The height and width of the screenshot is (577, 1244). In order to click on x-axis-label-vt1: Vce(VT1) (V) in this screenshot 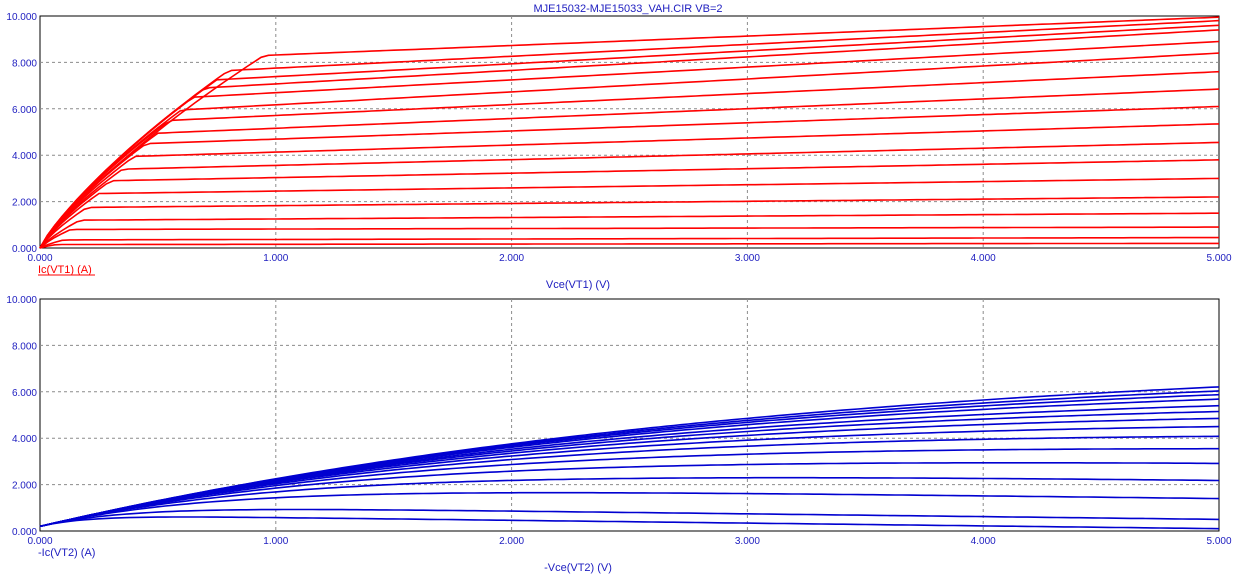, I will do `click(578, 285)`.